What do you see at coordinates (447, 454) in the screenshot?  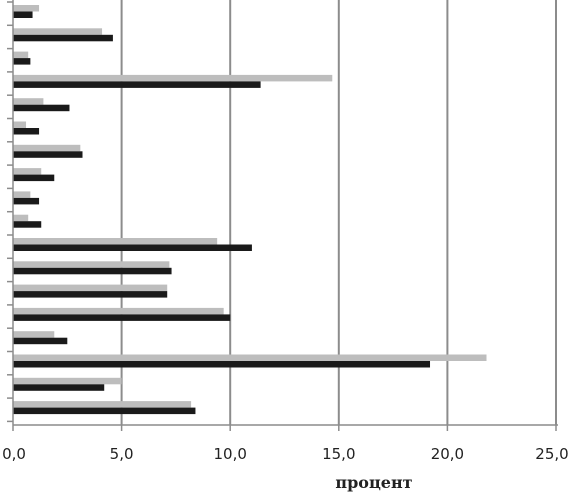 I see `x-tick-label: 20,0` at bounding box center [447, 454].